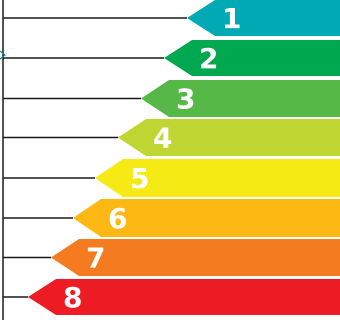 This screenshot has height=320, width=340. I want to click on rating-bar-label: 4, so click(162, 138).